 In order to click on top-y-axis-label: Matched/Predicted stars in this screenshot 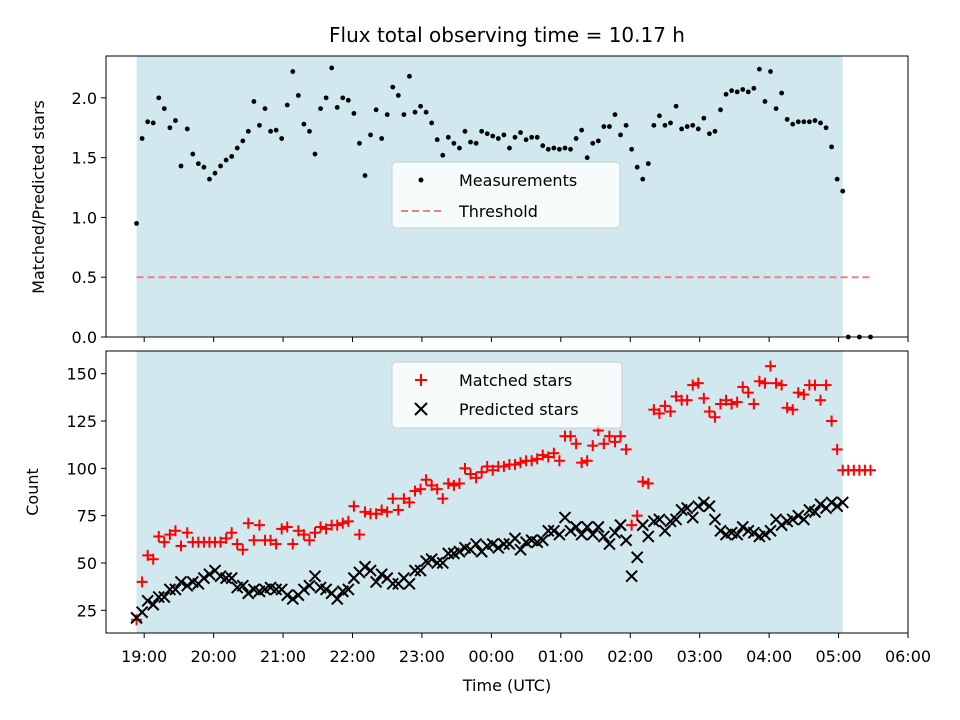, I will do `click(38, 197)`.